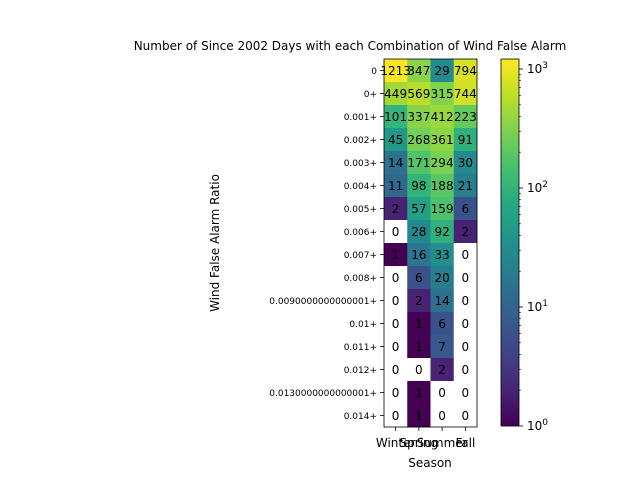  What do you see at coordinates (442, 140) in the screenshot?
I see `cell-value-label: 361` at bounding box center [442, 140].